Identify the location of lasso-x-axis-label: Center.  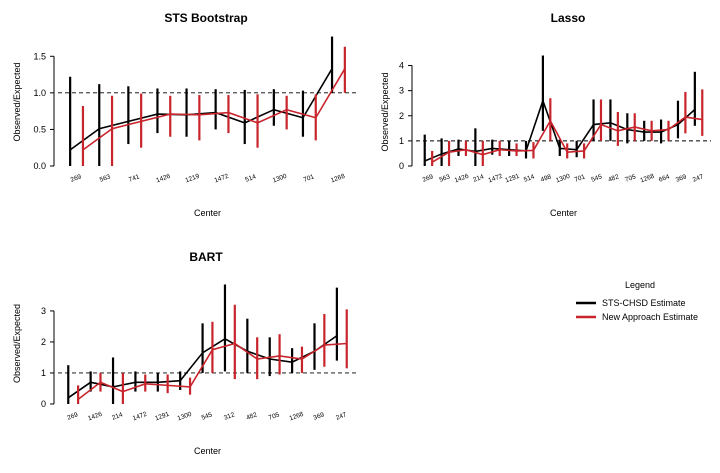
(563, 213).